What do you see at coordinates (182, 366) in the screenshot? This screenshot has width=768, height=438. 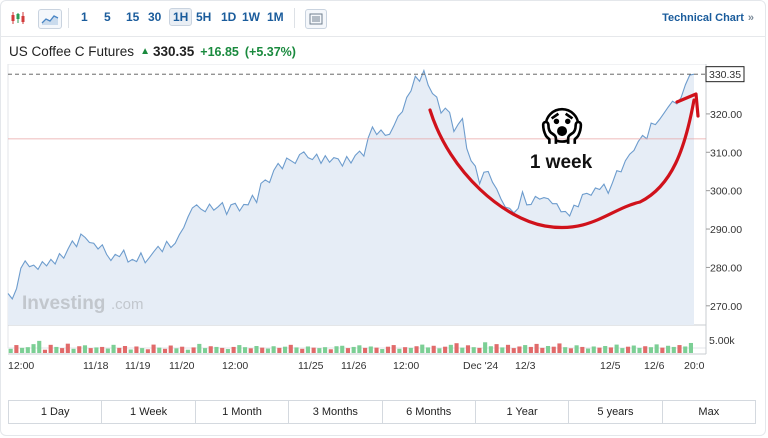 I see `x-tick-label: 11/20` at bounding box center [182, 366].